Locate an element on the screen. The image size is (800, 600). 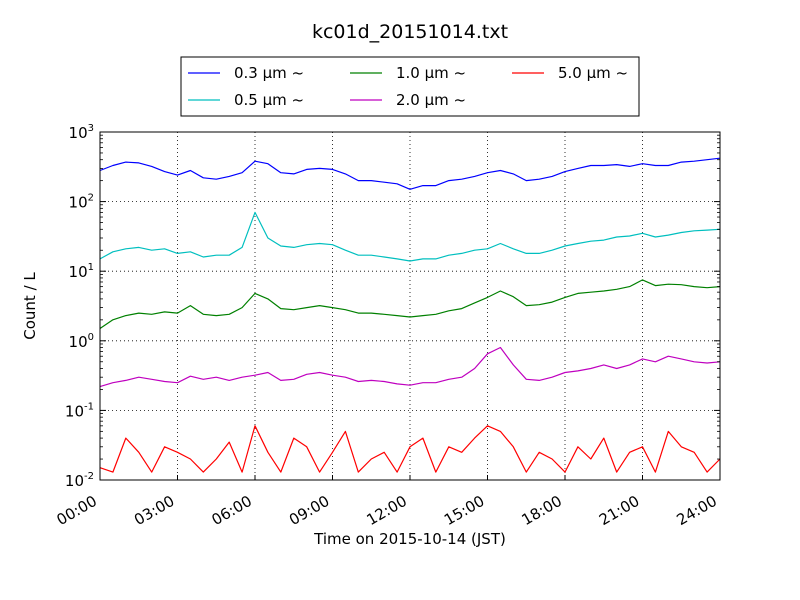
legend: 0.3 μm ~ 0.5 μm ~ 1.0 μm ~ 2.0 μm ~ 5.0 μm ~ is located at coordinates (410, 86).